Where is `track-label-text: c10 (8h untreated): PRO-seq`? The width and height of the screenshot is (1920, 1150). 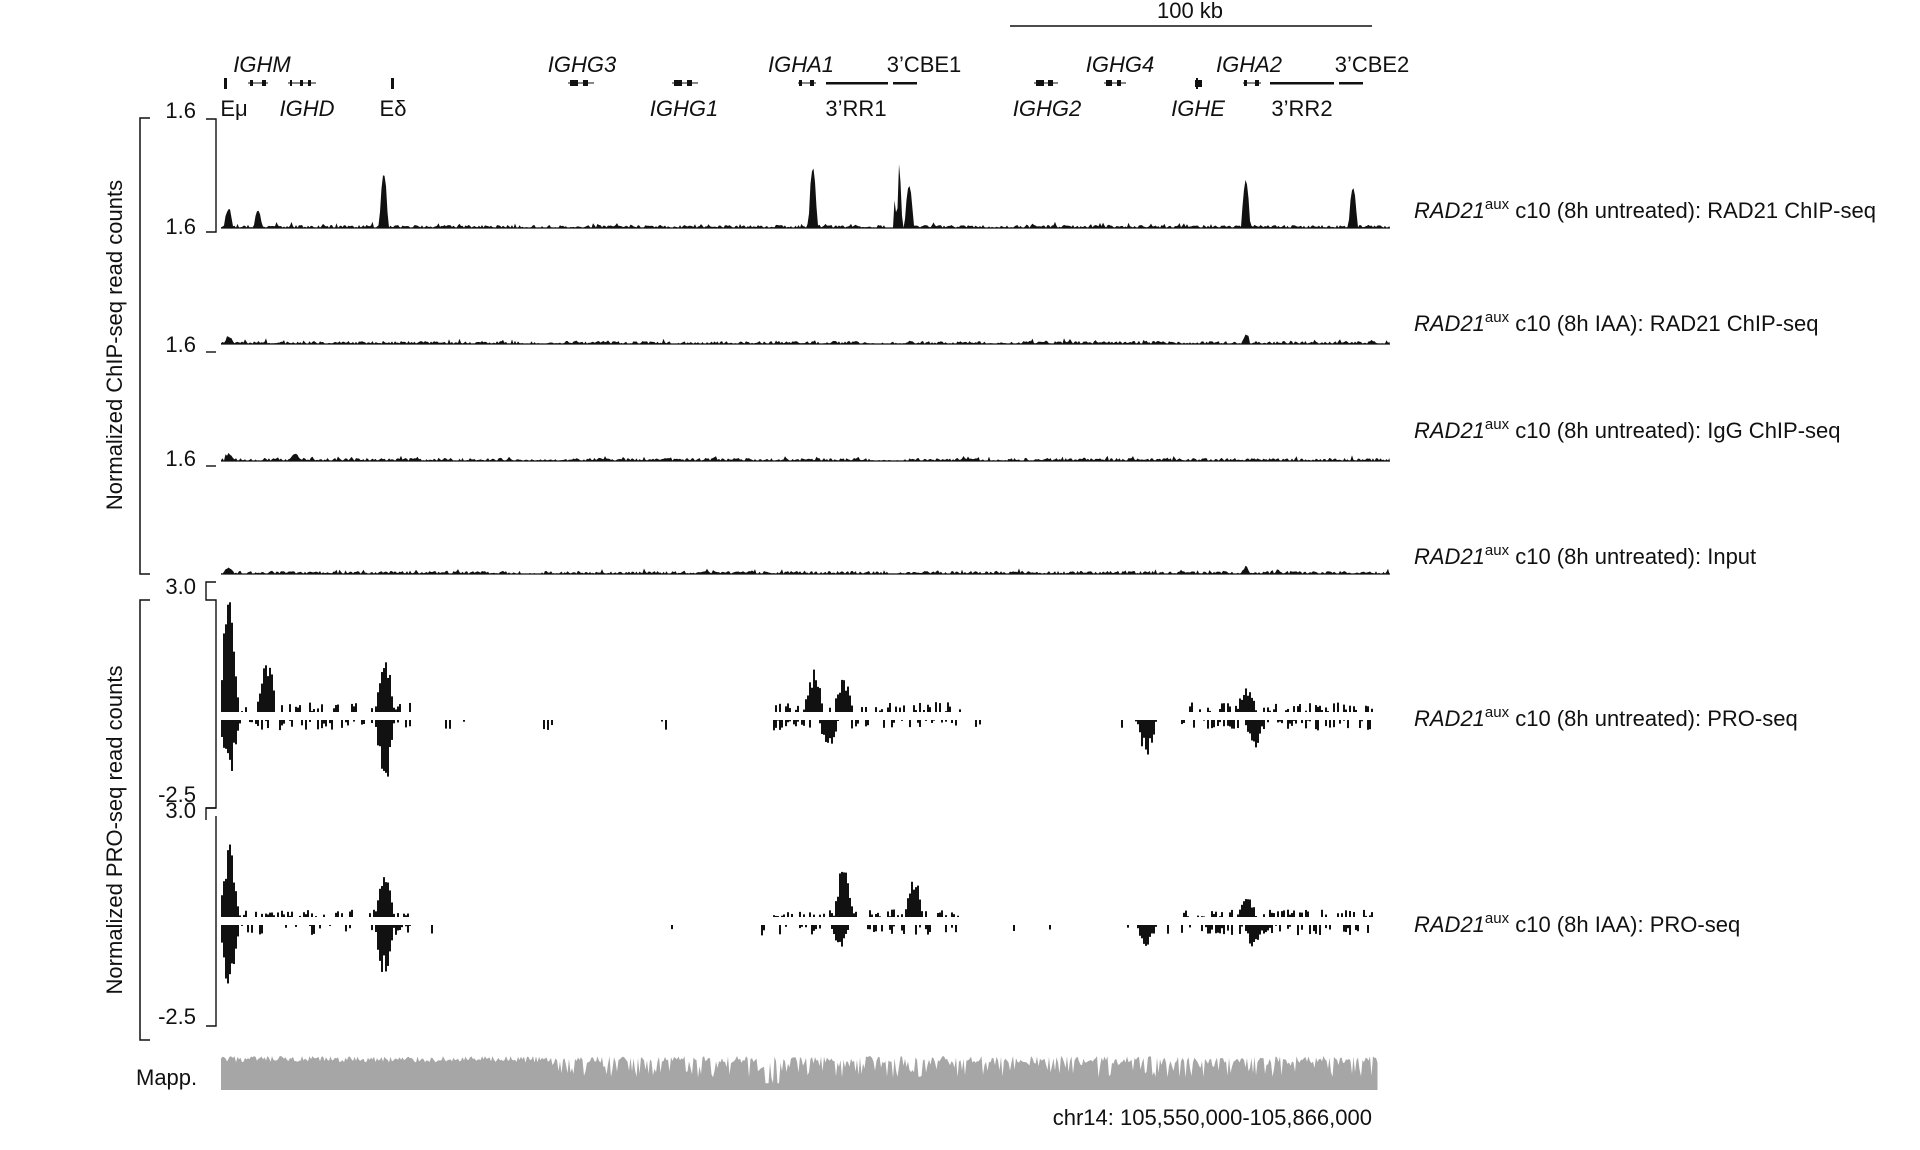 track-label-text: c10 (8h untreated): PRO-seq is located at coordinates (1653, 718).